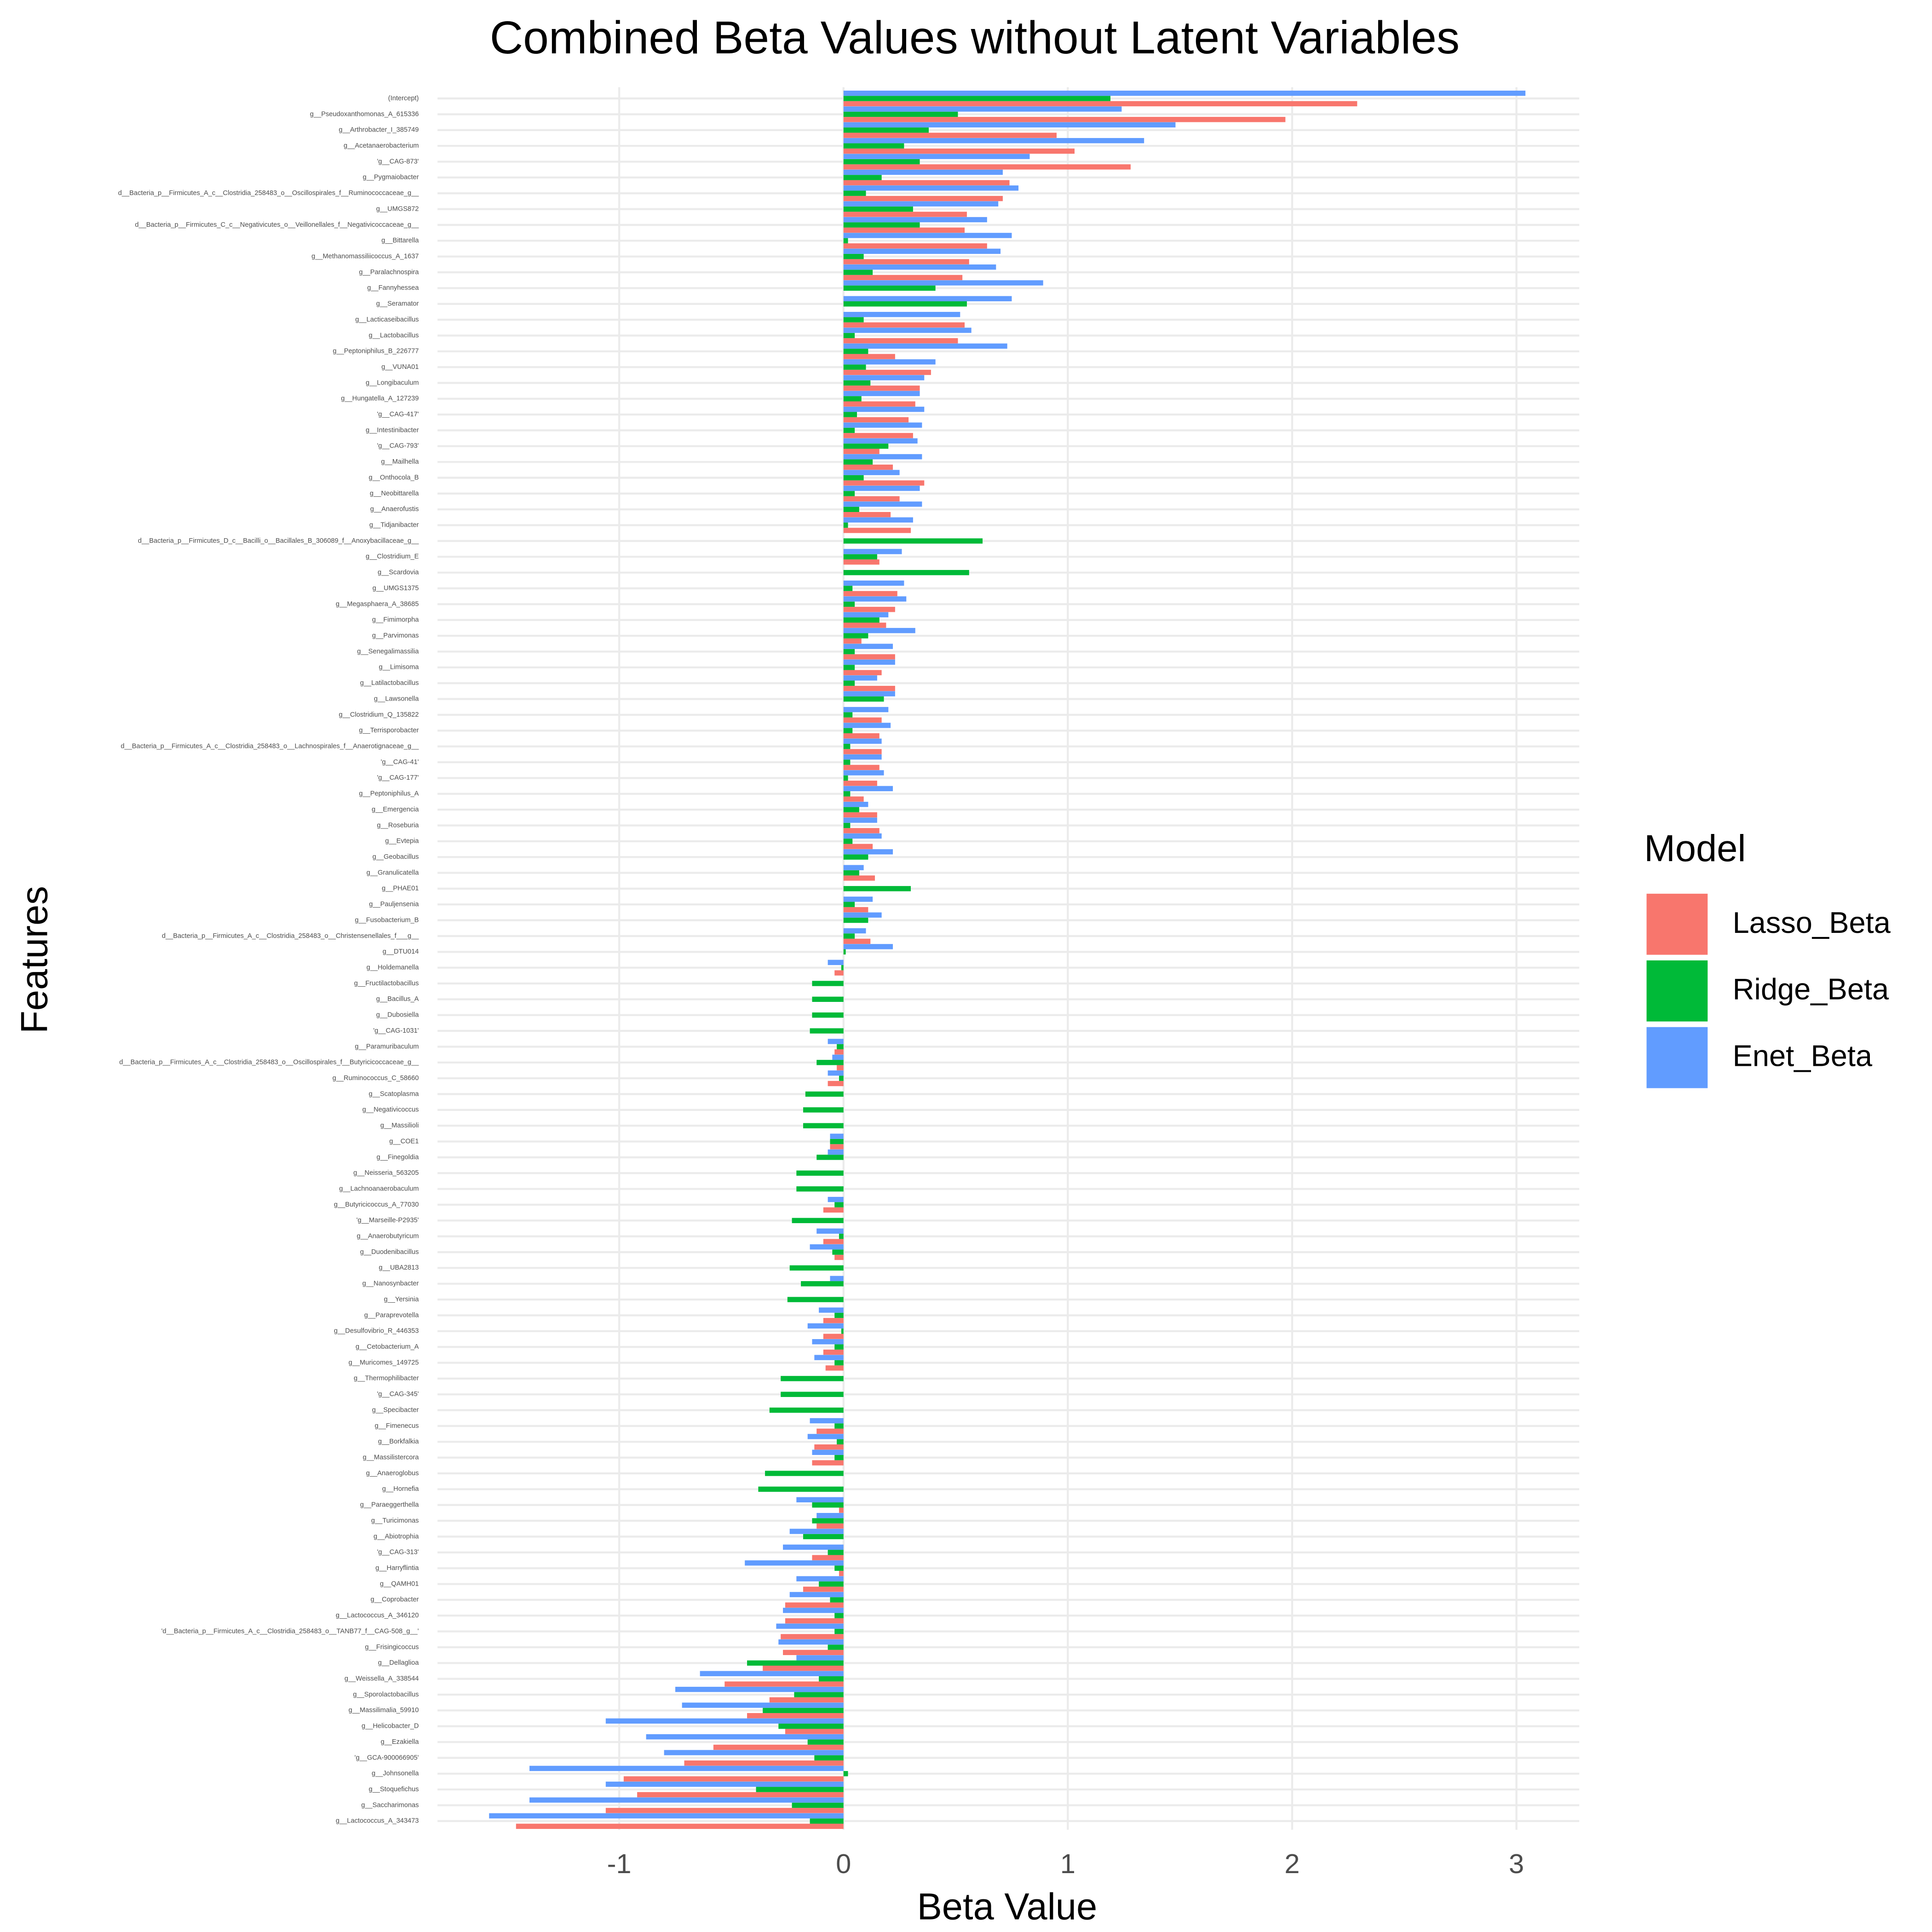 This screenshot has width=1932, height=1932. I want to click on y-tick-label: g__DTU014, so click(401, 951).